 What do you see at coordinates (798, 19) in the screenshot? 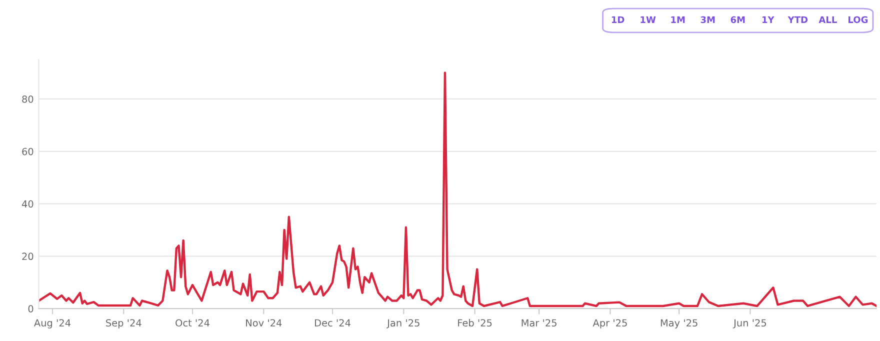
I see `text: YTD` at bounding box center [798, 19].